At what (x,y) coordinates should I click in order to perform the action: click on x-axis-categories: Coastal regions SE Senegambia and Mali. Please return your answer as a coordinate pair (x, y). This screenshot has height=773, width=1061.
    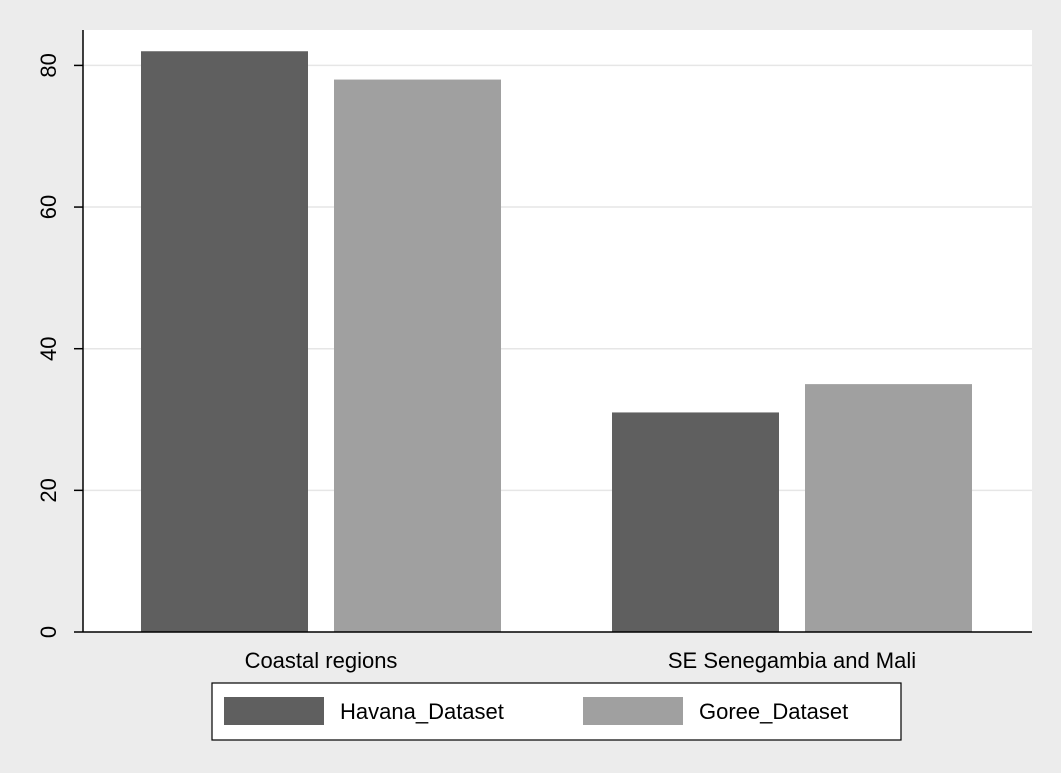
    Looking at the image, I should click on (581, 660).